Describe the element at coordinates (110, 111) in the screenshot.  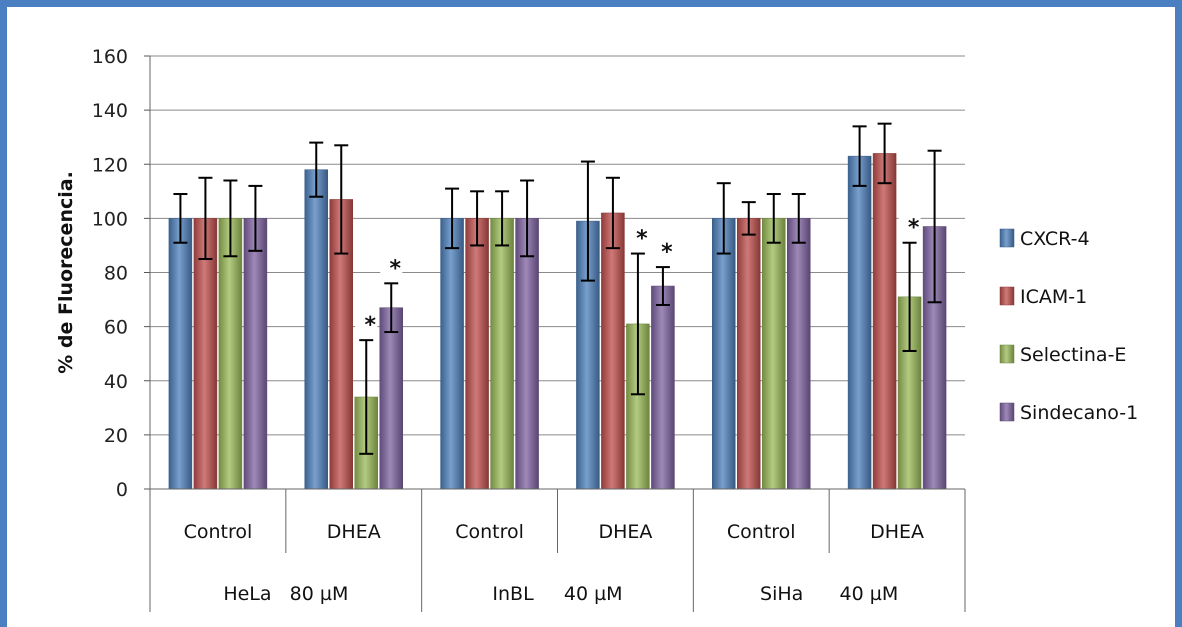
I see `y-tick-label: 140` at that location.